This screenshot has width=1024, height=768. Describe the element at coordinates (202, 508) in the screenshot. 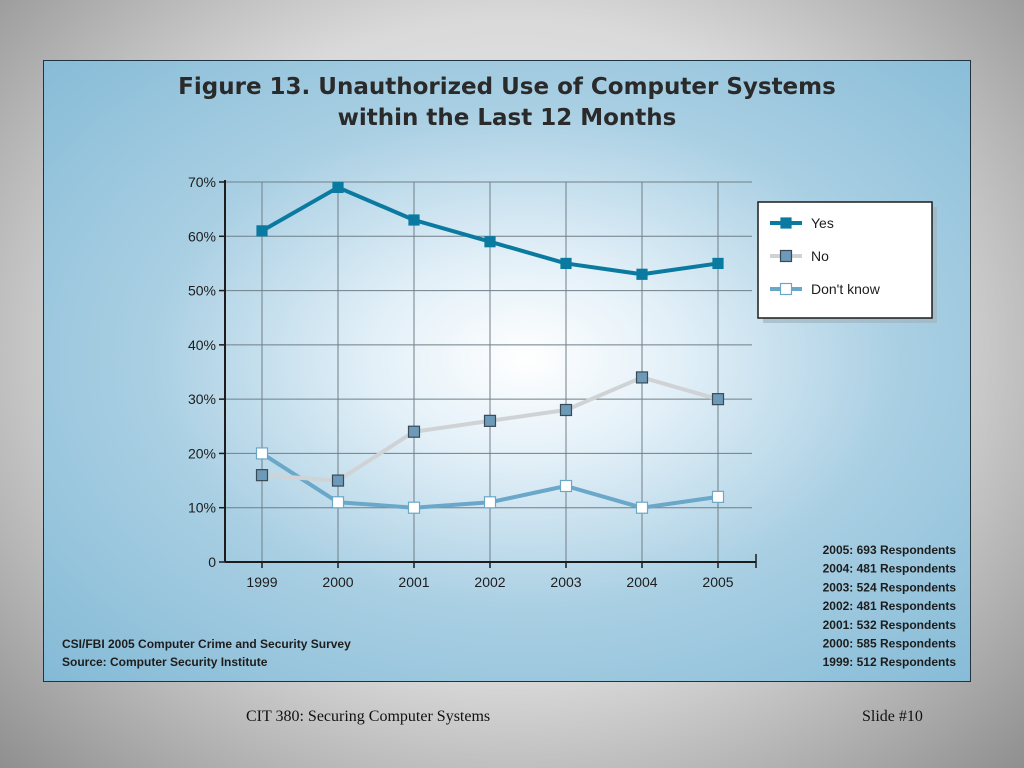

I see `y-tick-label: 10%` at that location.